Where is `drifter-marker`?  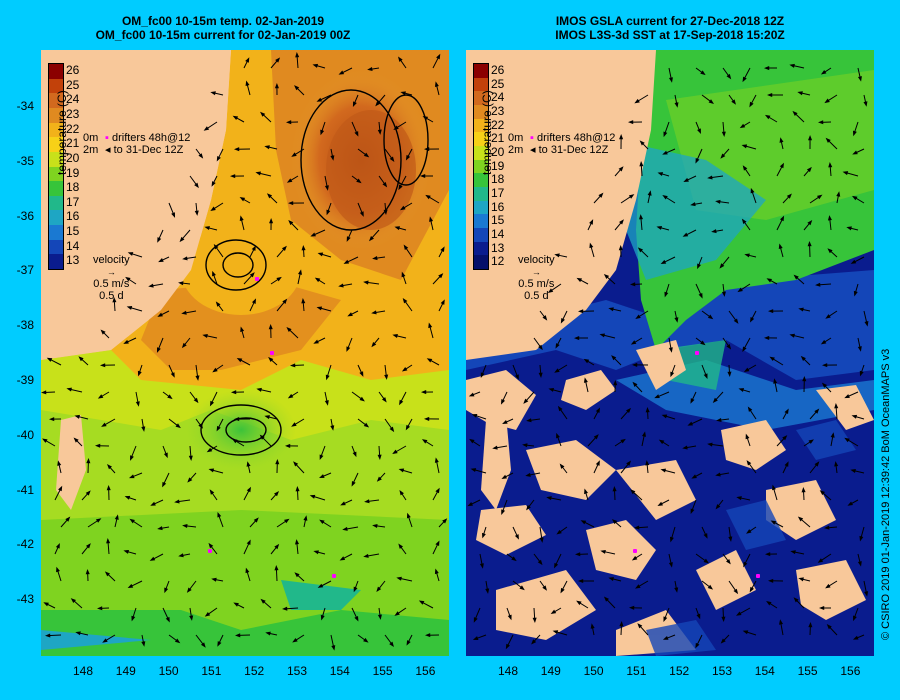 drifter-marker is located at coordinates (257, 279).